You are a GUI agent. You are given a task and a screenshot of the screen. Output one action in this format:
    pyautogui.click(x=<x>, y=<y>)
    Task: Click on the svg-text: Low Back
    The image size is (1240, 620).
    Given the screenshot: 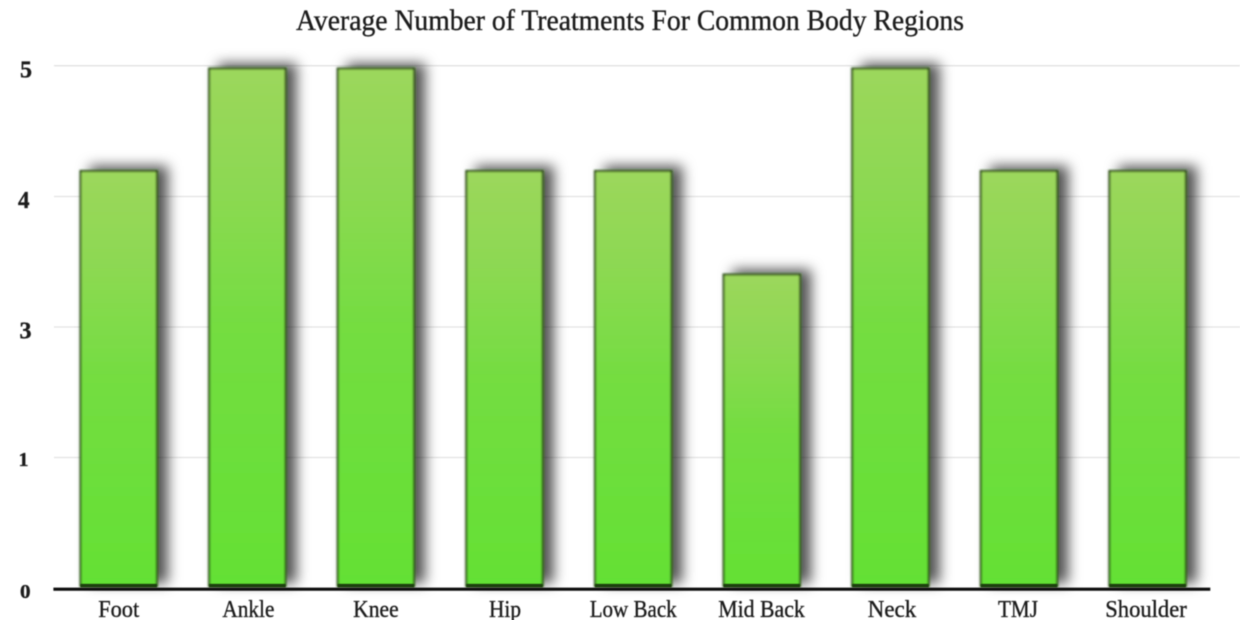 What is the action you would take?
    pyautogui.click(x=633, y=608)
    